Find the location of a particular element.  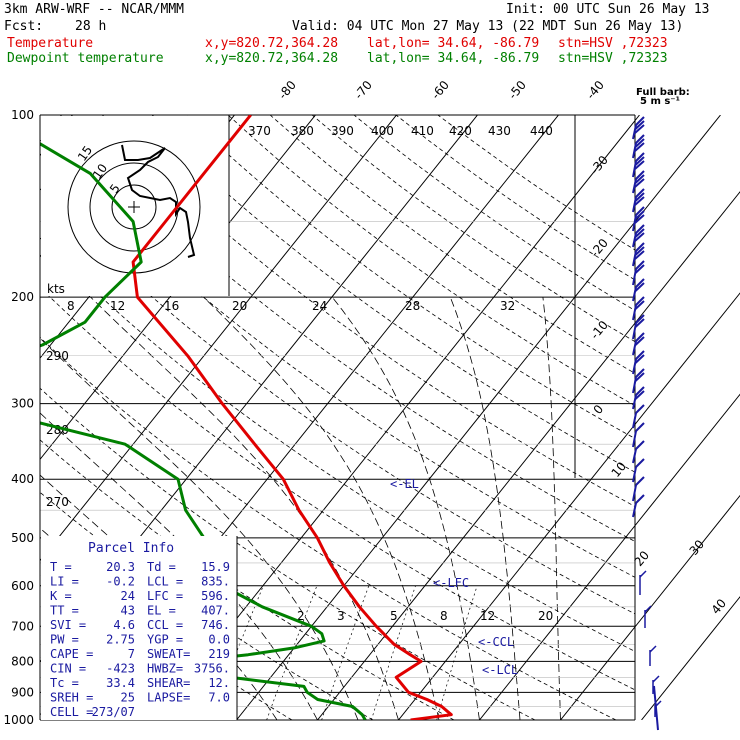

parcel-info-title: Parcel Info is located at coordinates (131, 548).